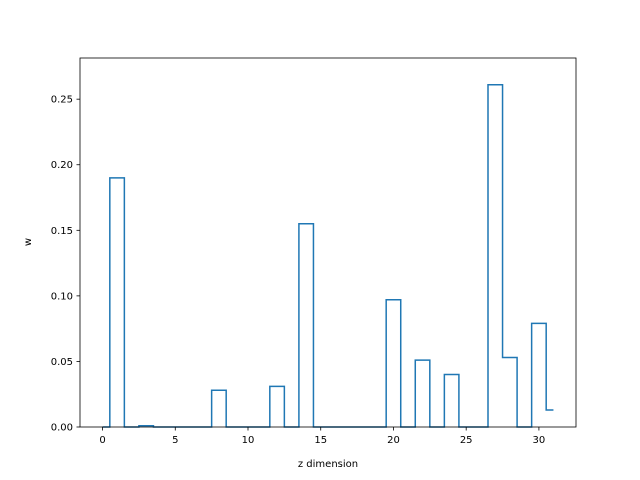 The width and height of the screenshot is (640, 480). Describe the element at coordinates (539, 440) in the screenshot. I see `x-tick-label: 30` at that location.